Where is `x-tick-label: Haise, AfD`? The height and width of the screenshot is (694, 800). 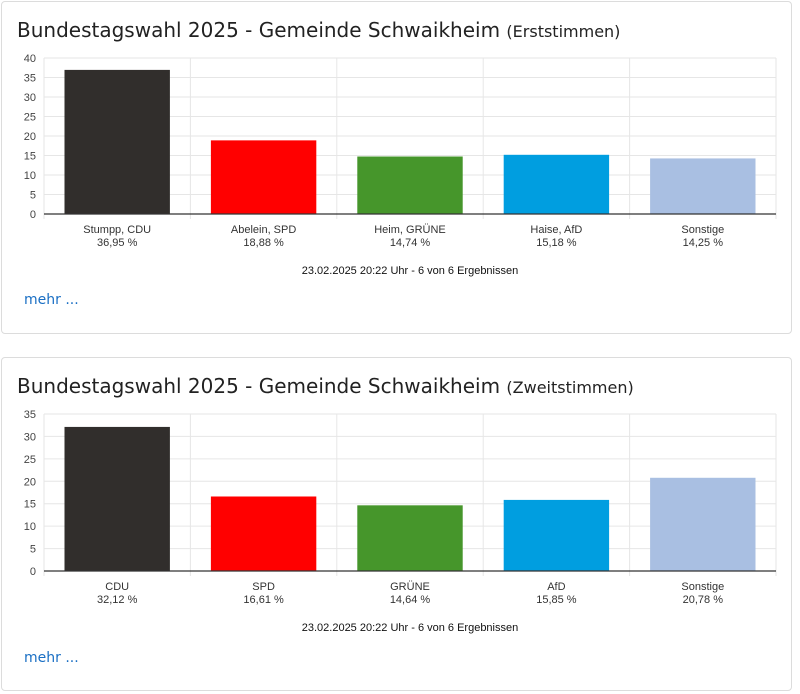
x-tick-label: Haise, AfD is located at coordinates (556, 230).